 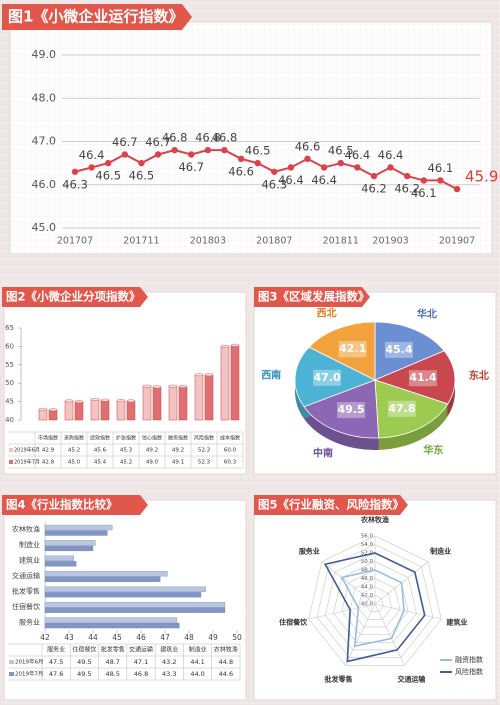 I want to click on data-label: 42.1, so click(x=352, y=348).